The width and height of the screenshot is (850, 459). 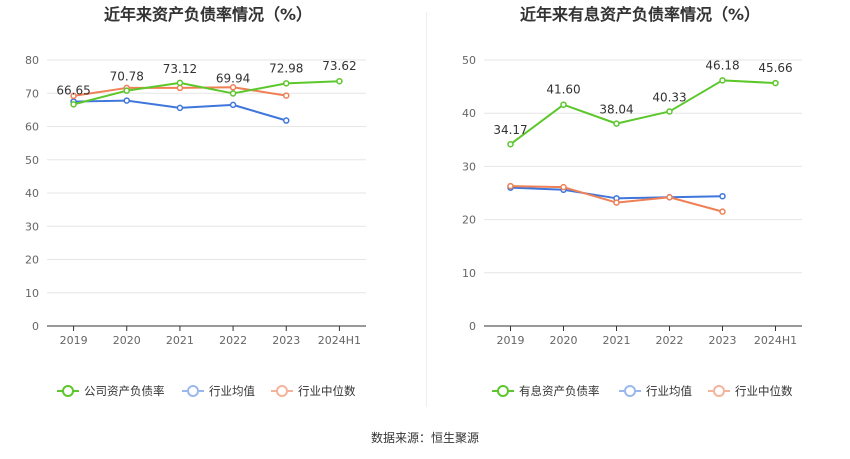 What do you see at coordinates (775, 68) in the screenshot?
I see `data-label: 45.66` at bounding box center [775, 68].